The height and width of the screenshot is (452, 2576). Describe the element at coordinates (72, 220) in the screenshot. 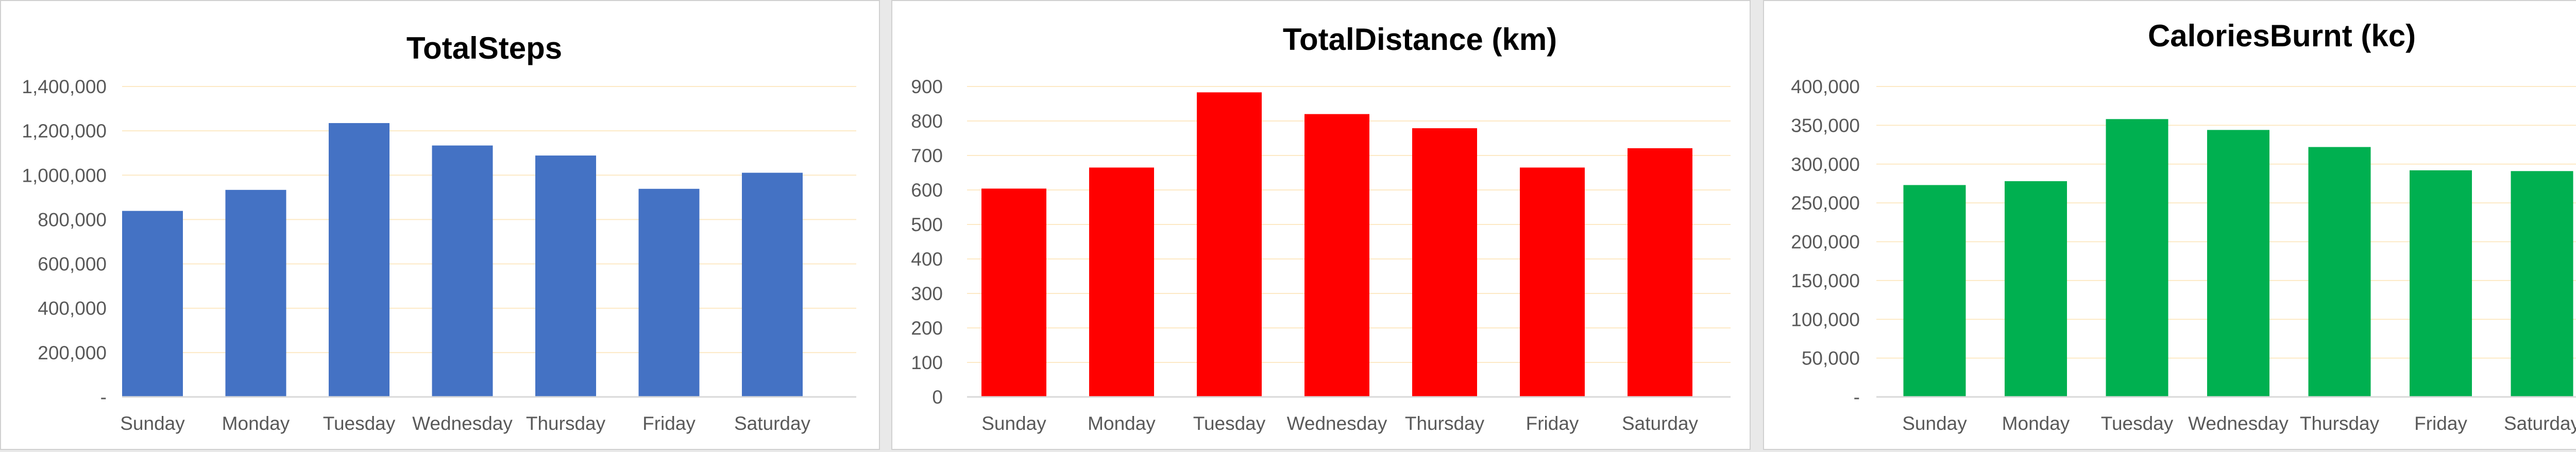

I see `y-tick-label: 800,000` at that location.